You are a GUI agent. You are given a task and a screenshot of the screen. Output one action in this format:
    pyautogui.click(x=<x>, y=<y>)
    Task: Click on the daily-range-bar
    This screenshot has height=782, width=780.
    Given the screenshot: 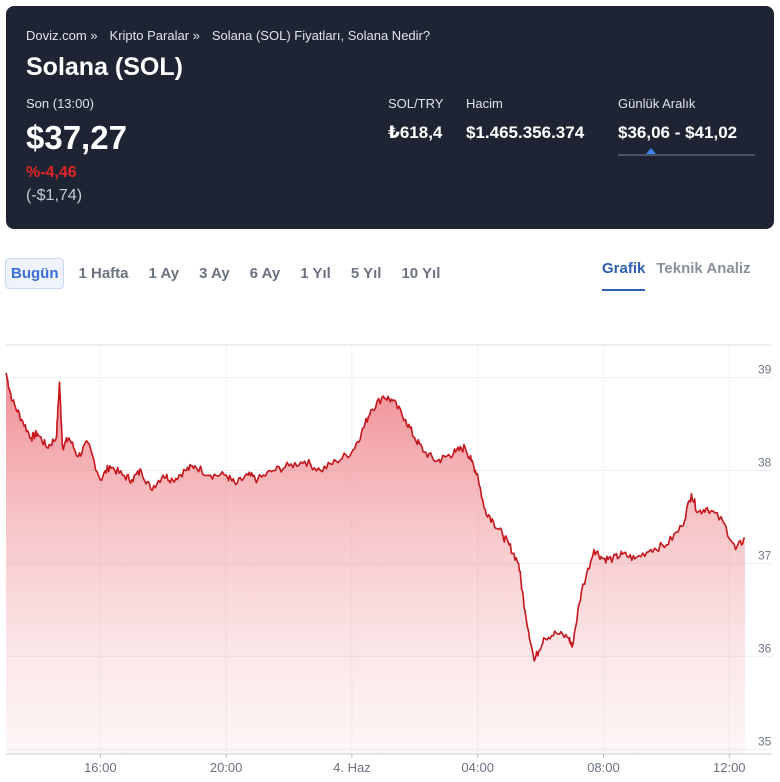 What is the action you would take?
    pyautogui.click(x=686, y=152)
    